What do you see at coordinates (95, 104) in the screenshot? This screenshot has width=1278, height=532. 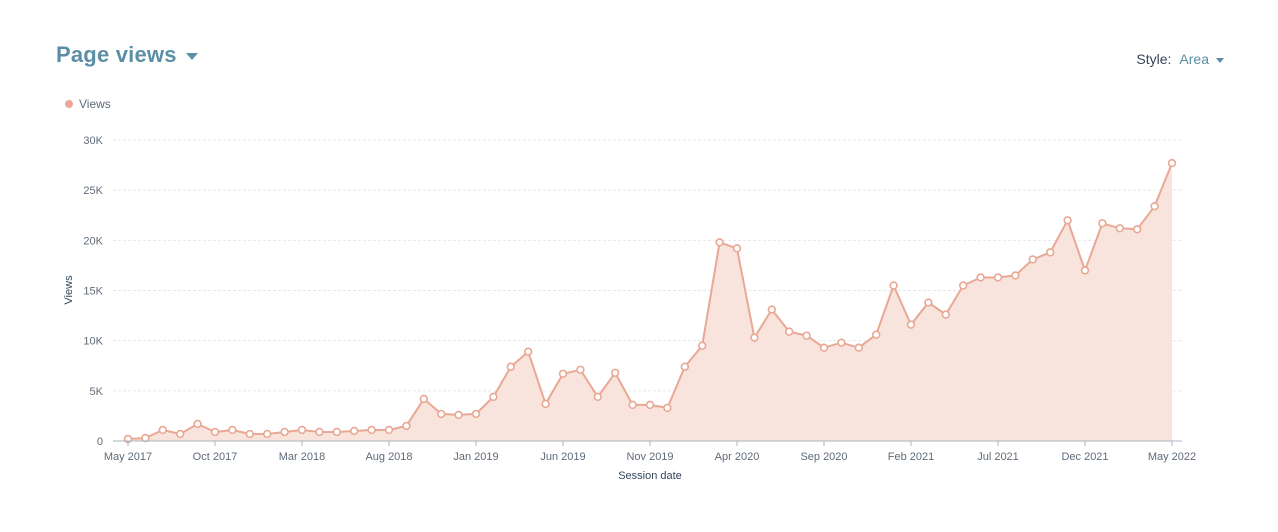 I see `legend-label: Views` at bounding box center [95, 104].